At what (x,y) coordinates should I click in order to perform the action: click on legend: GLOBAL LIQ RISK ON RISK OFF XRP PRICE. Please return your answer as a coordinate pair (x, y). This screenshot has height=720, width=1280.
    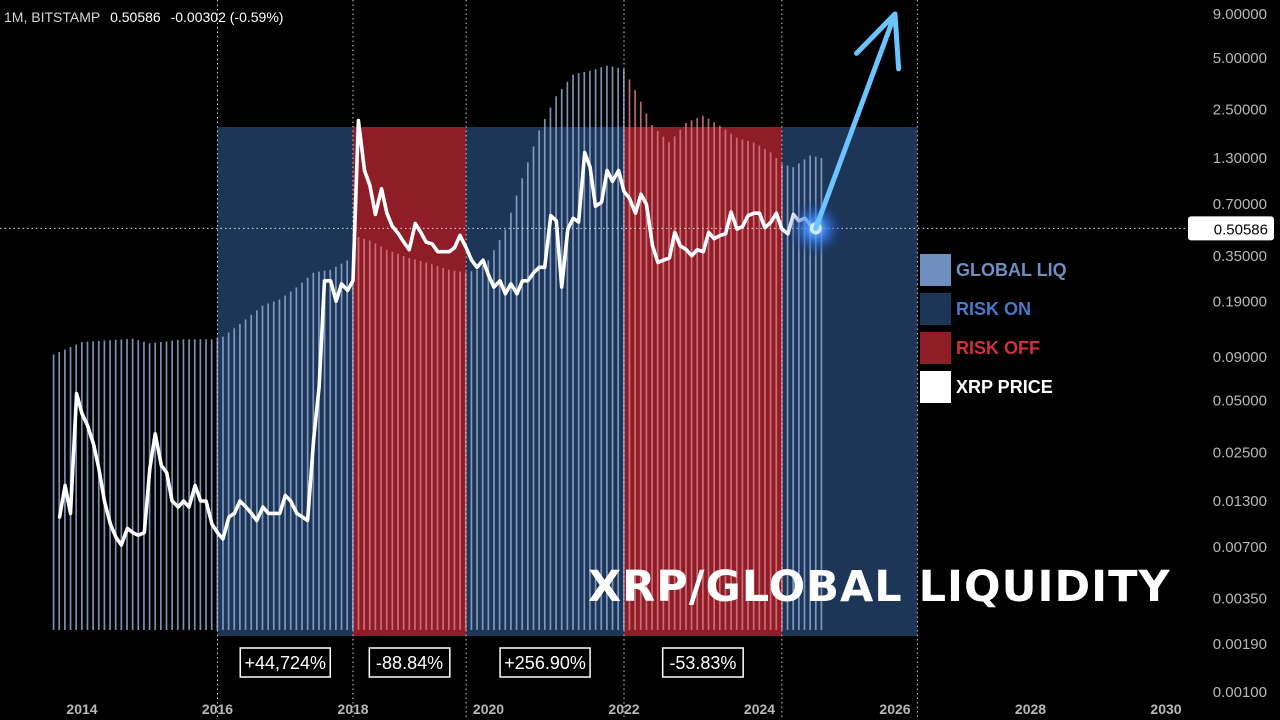
    Looking at the image, I should click on (993, 332).